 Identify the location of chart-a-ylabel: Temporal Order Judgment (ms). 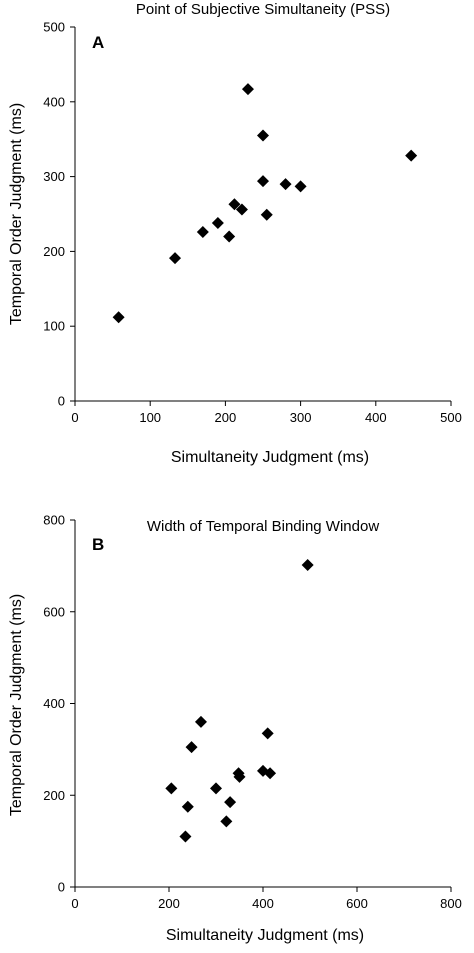
(16, 214).